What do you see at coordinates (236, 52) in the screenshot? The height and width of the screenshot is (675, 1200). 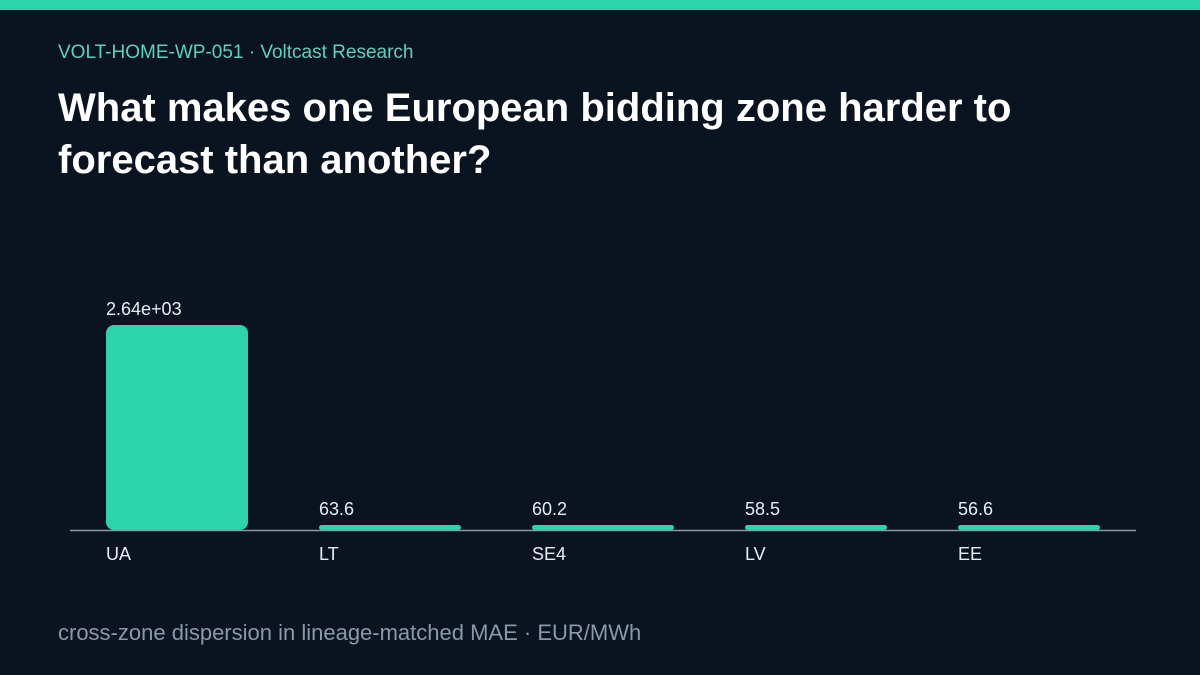 I see `kicker-label: VOLT-HOME-WP-051 · Voltcast Research` at bounding box center [236, 52].